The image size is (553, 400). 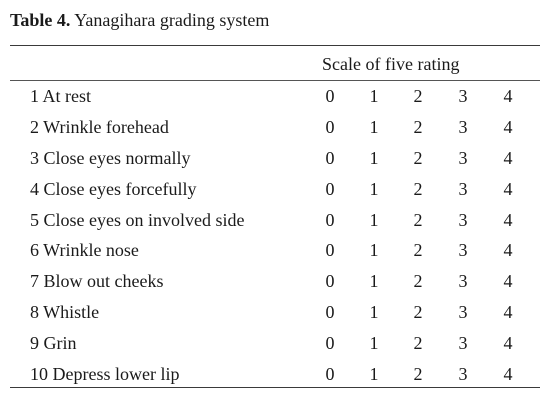 What do you see at coordinates (137, 219) in the screenshot?
I see `row-item-label: 5 Close eyes on involved side` at bounding box center [137, 219].